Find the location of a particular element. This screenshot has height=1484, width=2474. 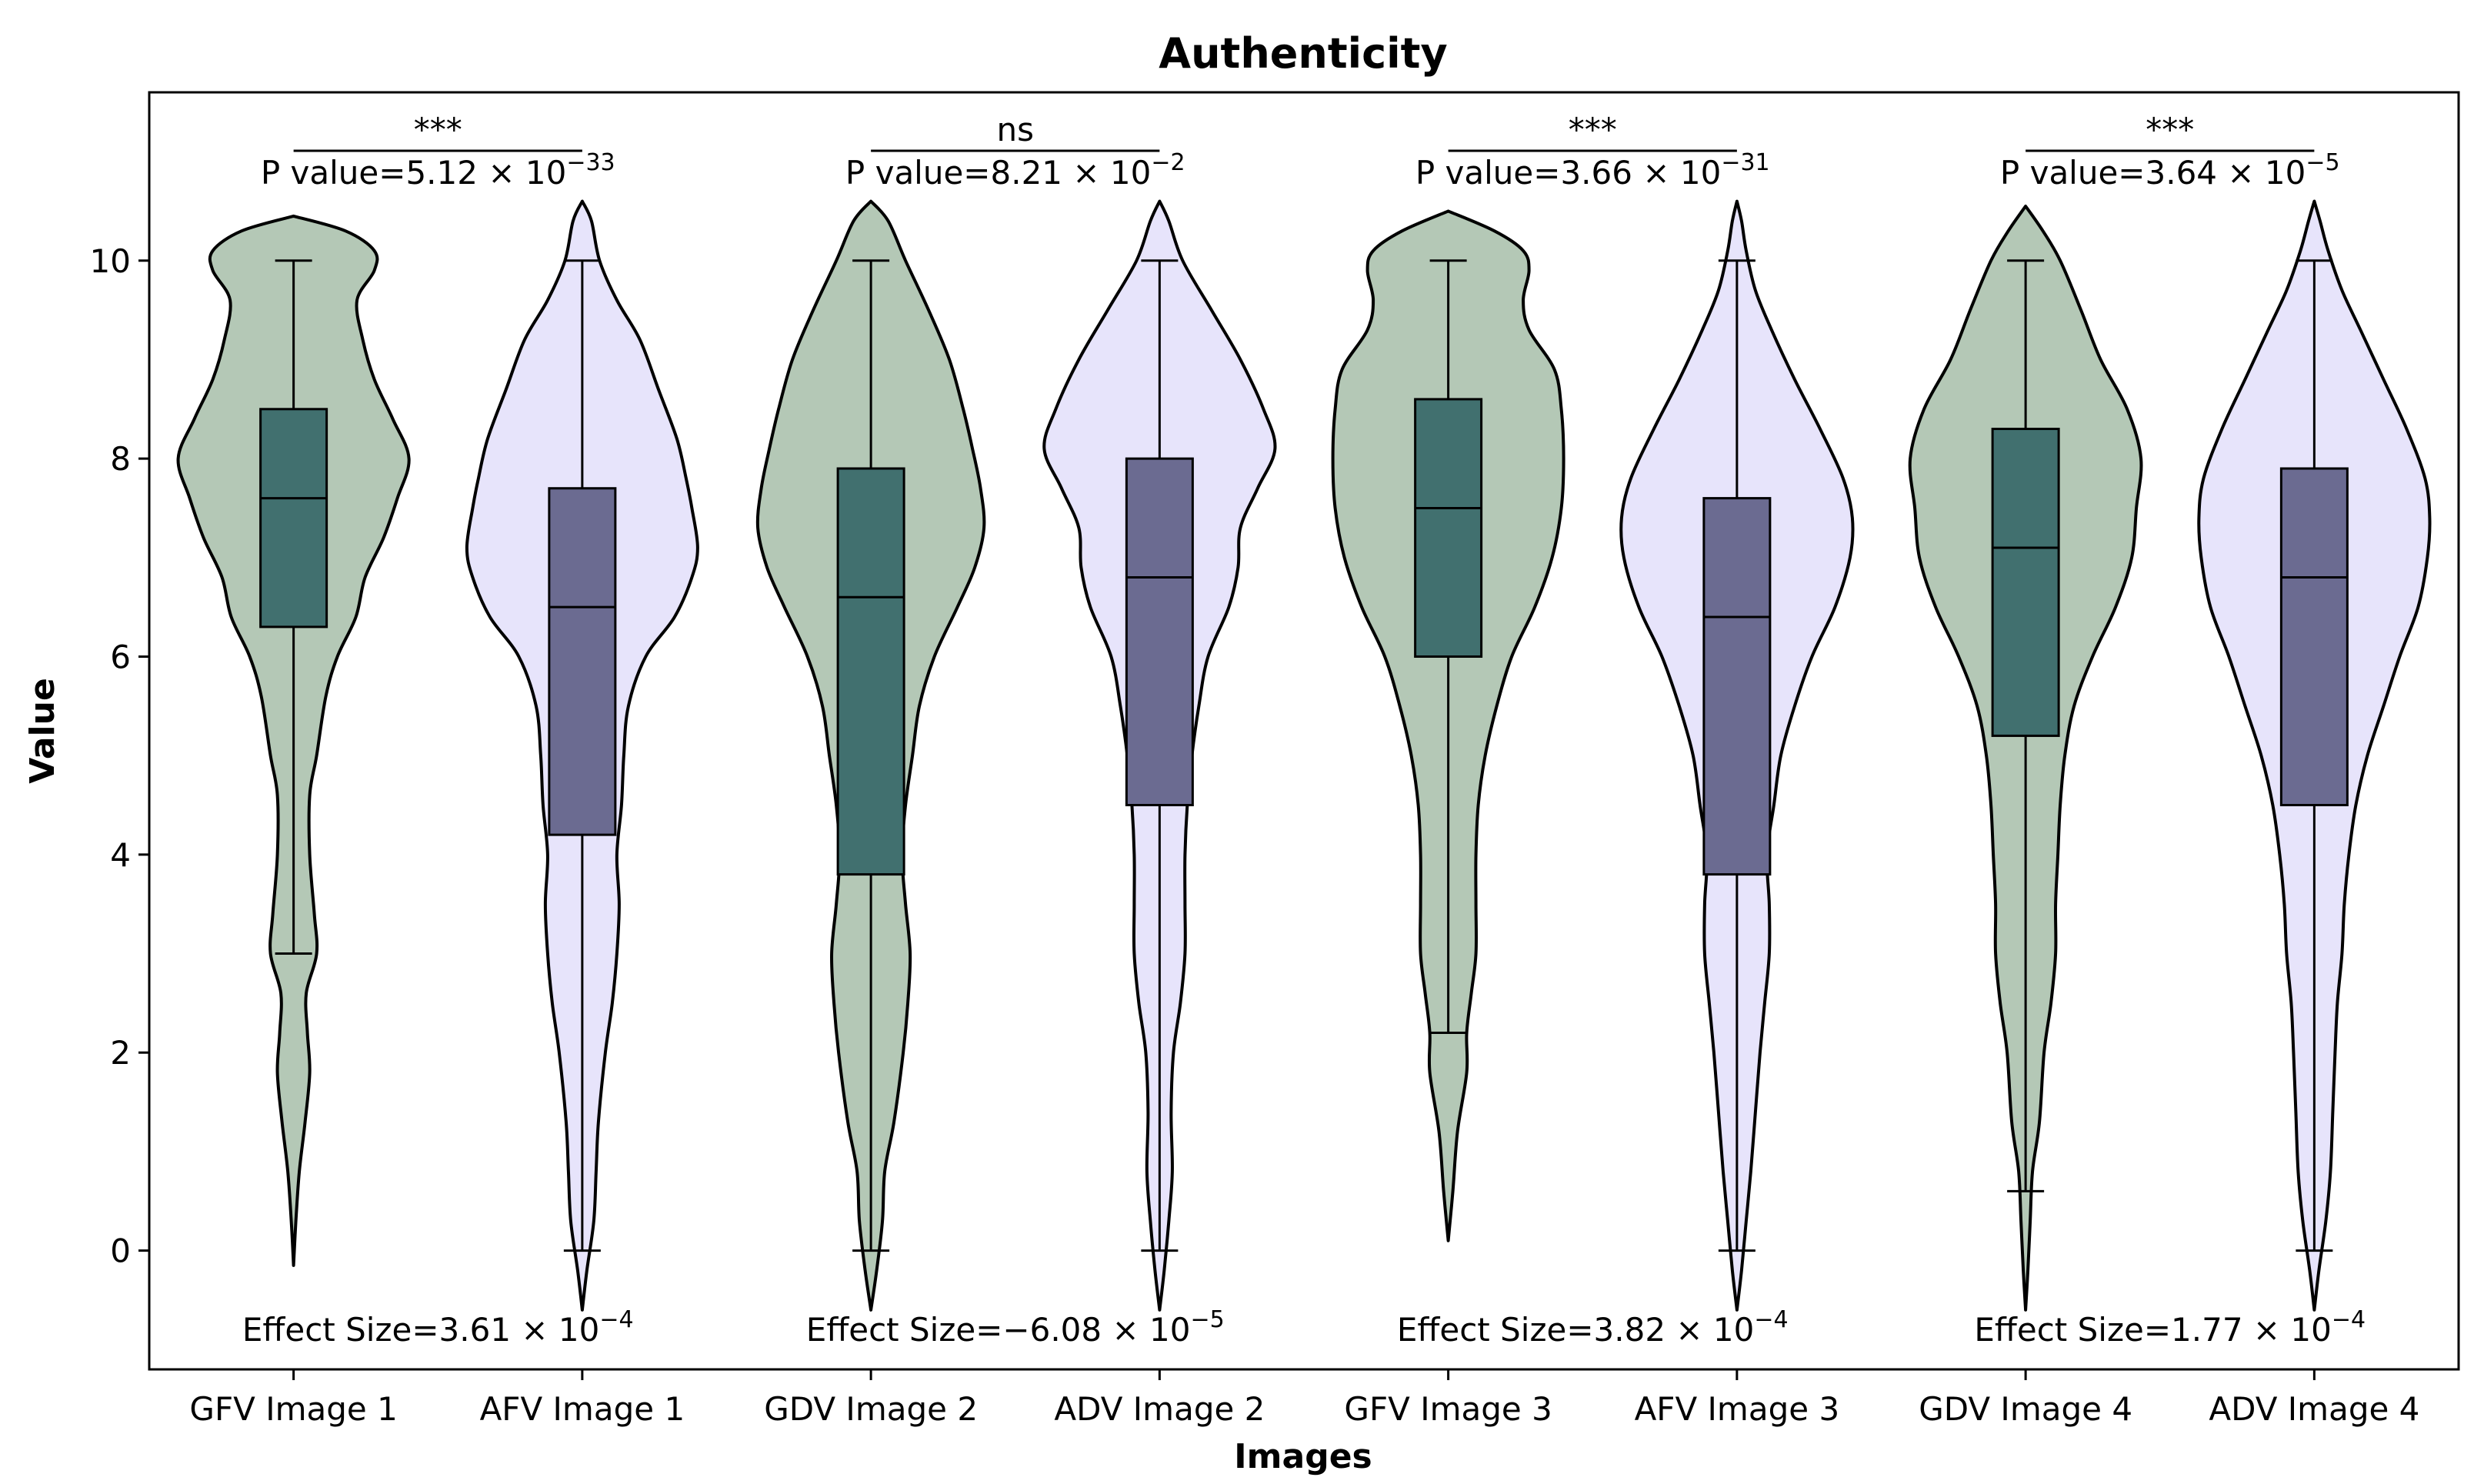

y-axis-label: Value is located at coordinates (42, 731).